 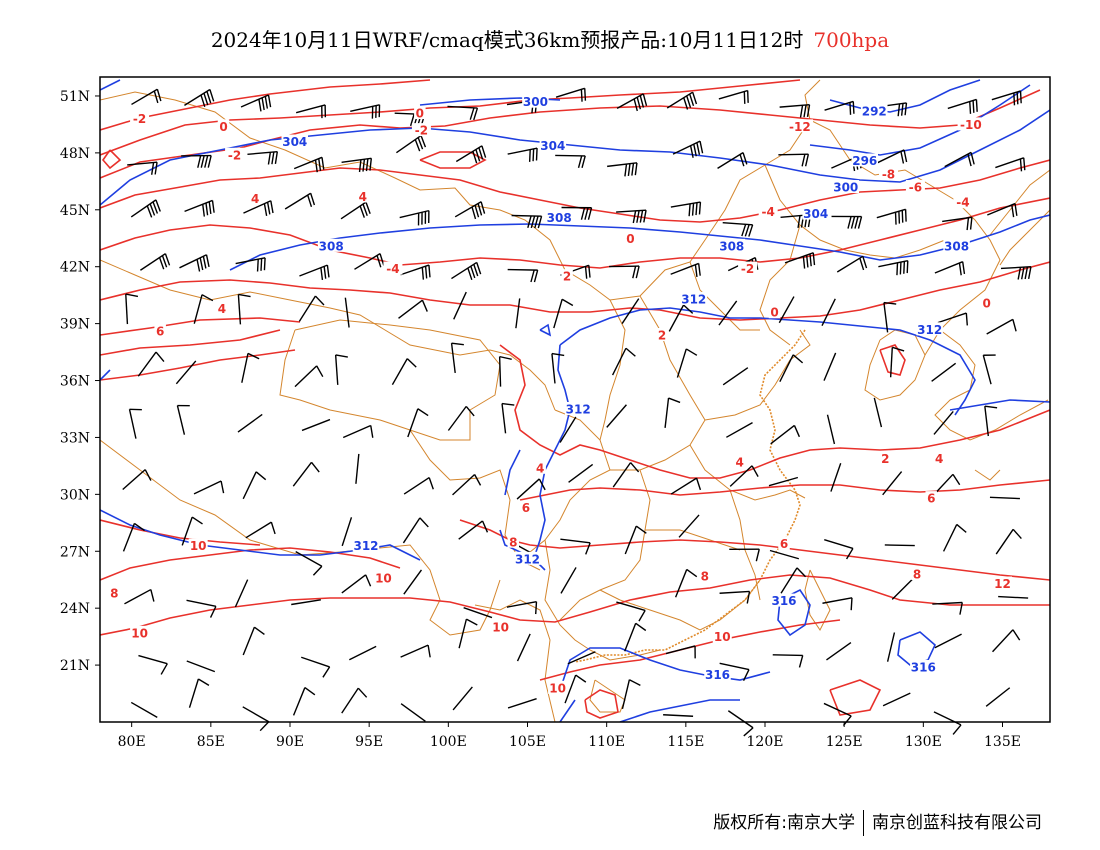 What do you see at coordinates (874, 112) in the screenshot?
I see `geopotential-label: 292` at bounding box center [874, 112].